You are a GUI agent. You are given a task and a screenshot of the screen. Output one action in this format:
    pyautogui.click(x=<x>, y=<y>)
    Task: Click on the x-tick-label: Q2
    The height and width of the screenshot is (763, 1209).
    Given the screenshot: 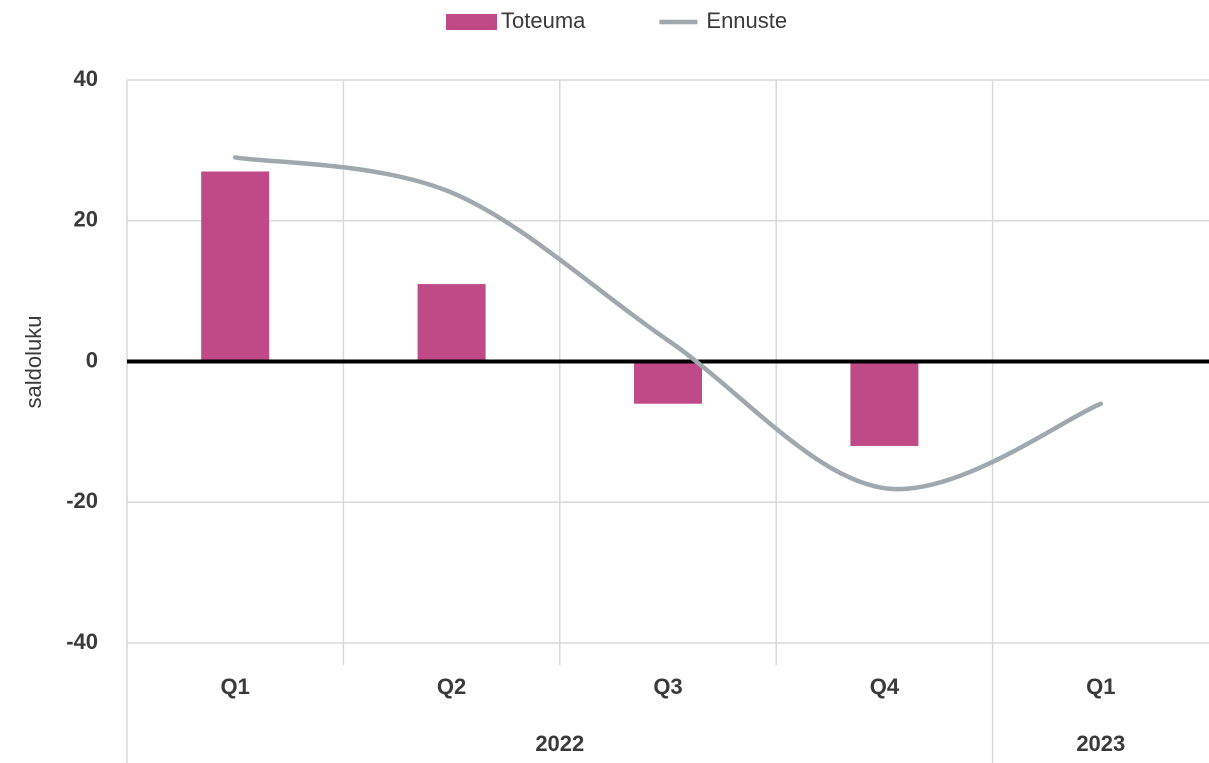 What is the action you would take?
    pyautogui.click(x=451, y=686)
    